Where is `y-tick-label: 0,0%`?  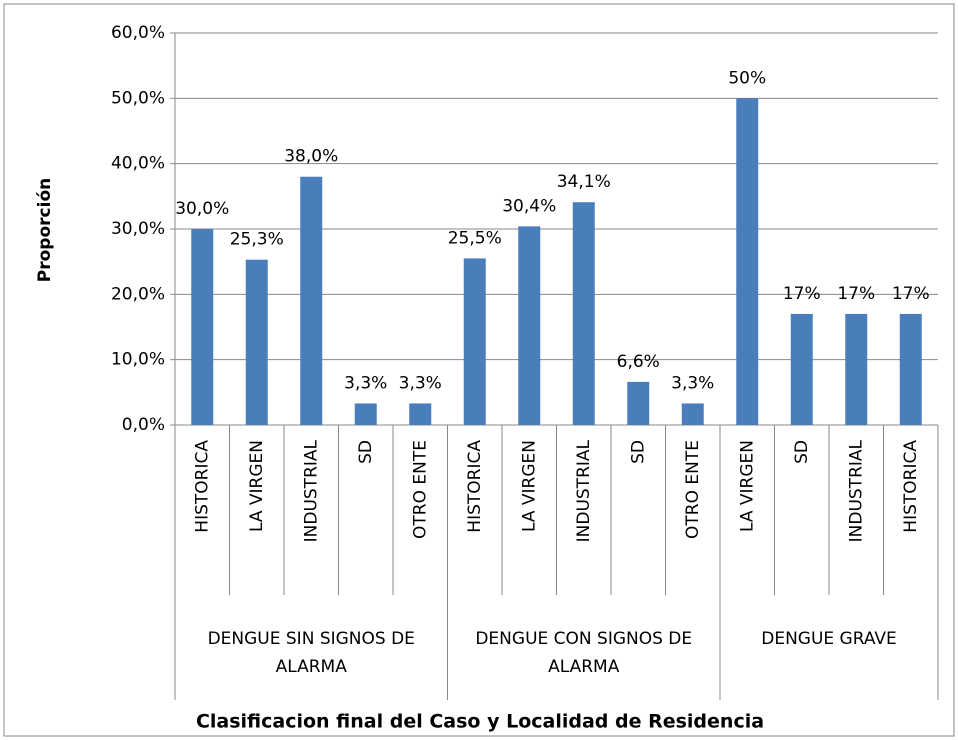
y-tick-label: 0,0% is located at coordinates (143, 425).